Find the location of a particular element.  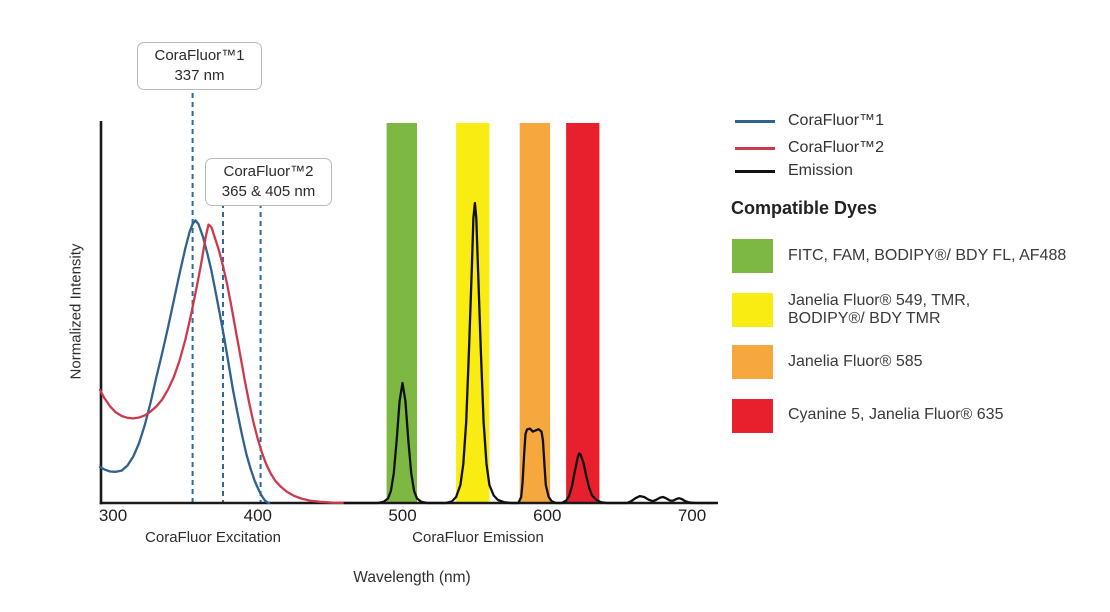

dye-item-orange: Janelia Fluor® 585 is located at coordinates (827, 362).